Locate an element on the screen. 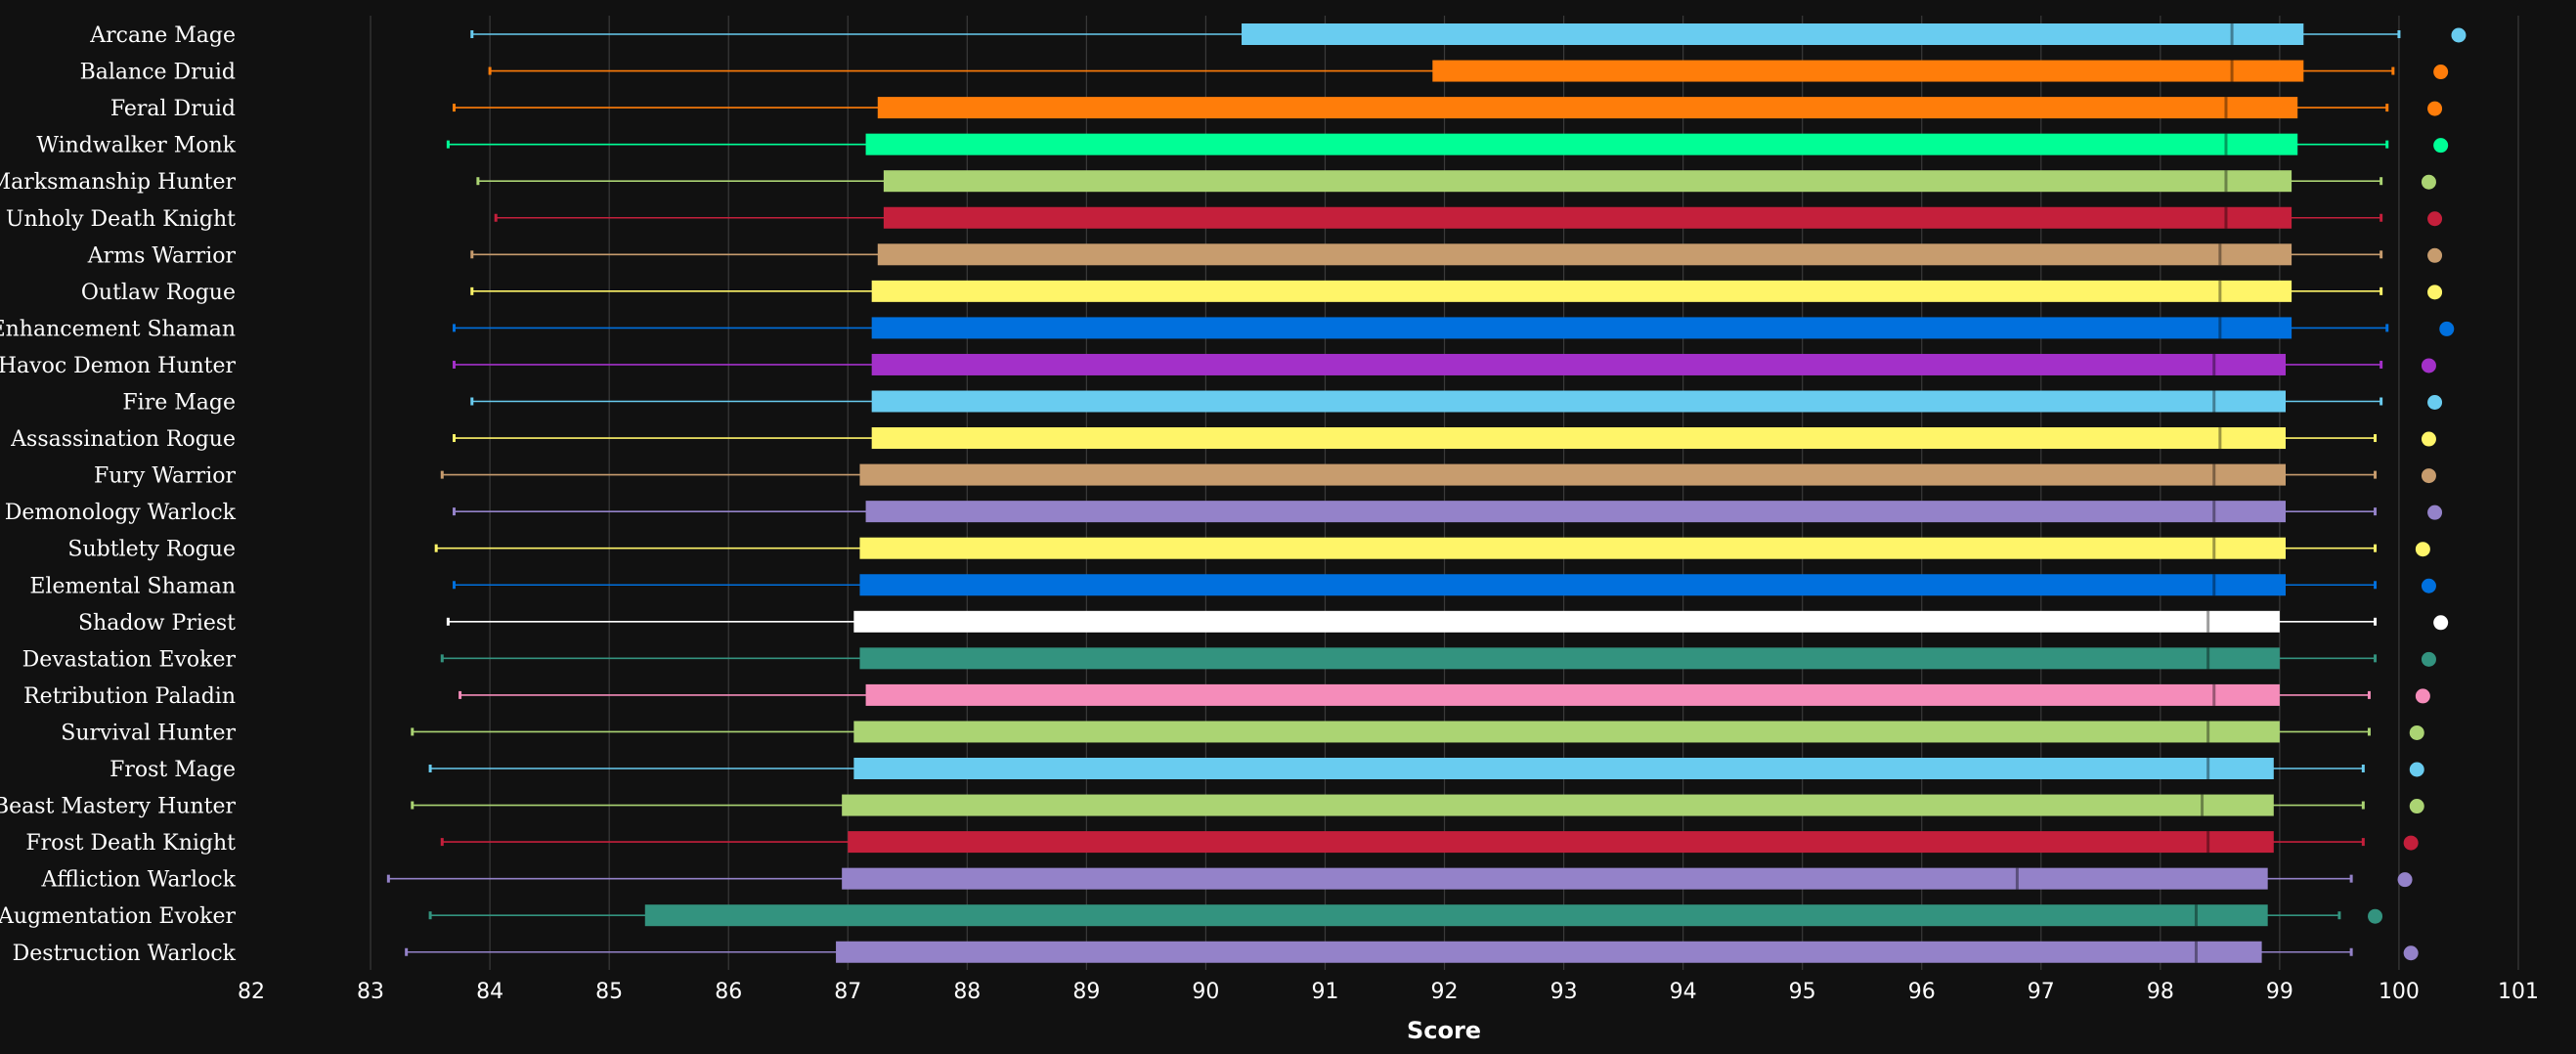  x-axis-title: Score is located at coordinates (1444, 1030).